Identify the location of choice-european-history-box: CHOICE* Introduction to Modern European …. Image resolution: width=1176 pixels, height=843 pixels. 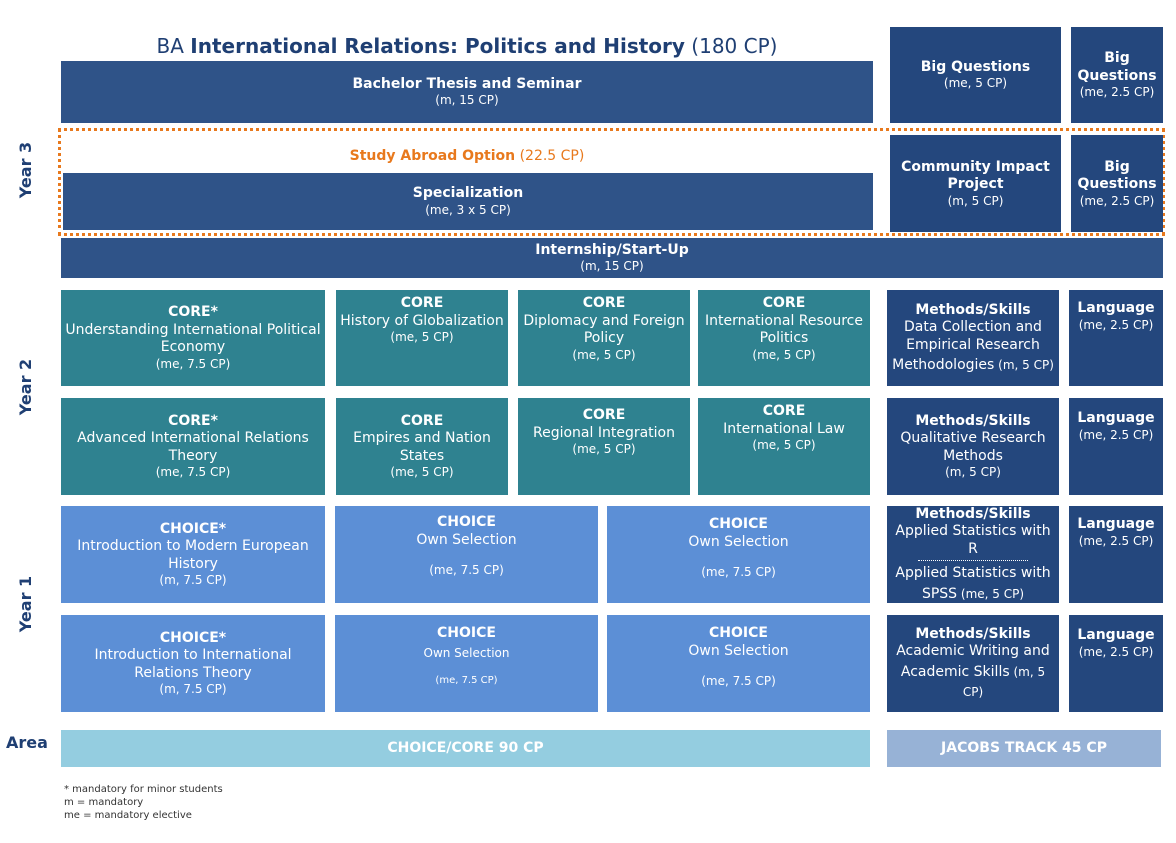
(193, 554).